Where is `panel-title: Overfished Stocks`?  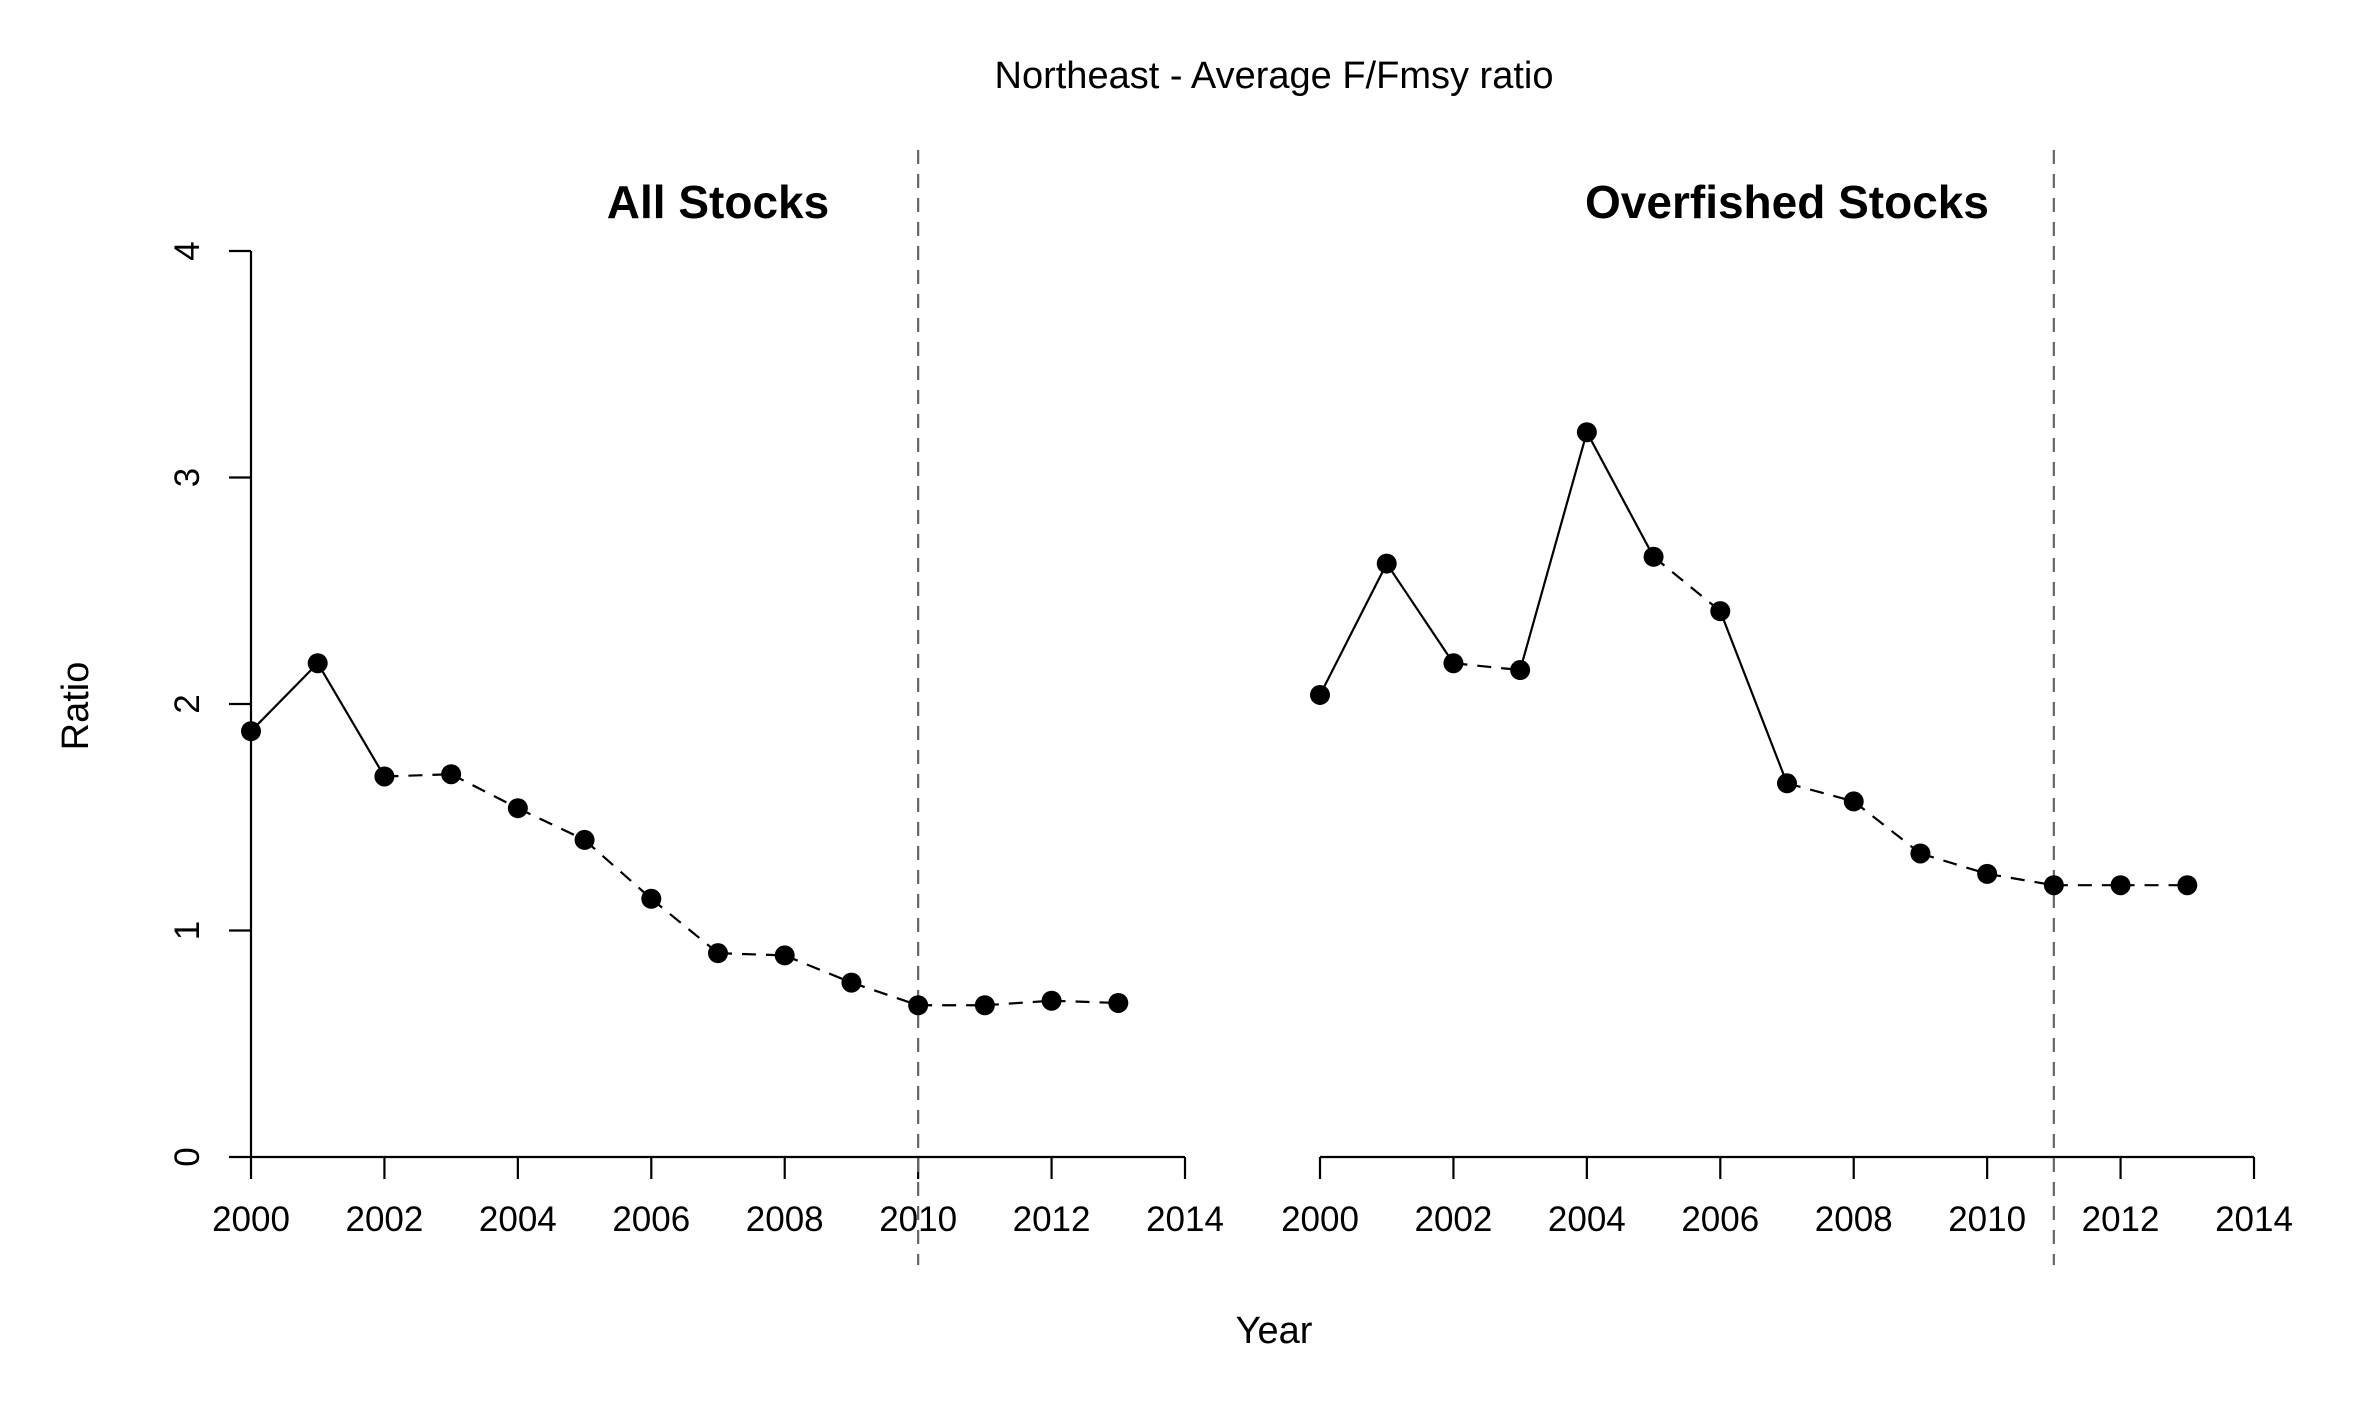
panel-title: Overfished Stocks is located at coordinates (1787, 202).